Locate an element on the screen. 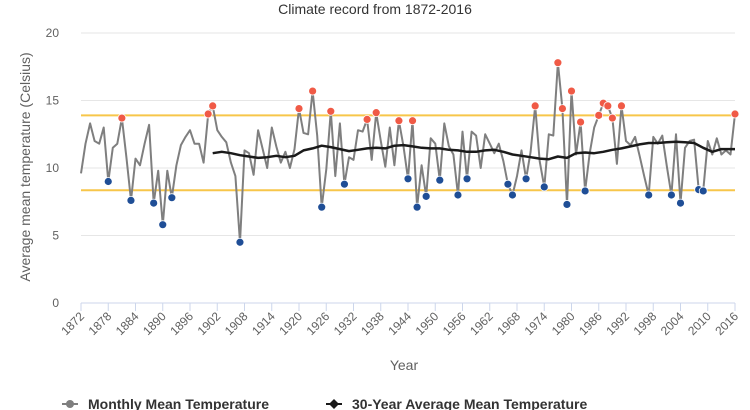 This screenshot has width=750, height=410. x-tick-label: 1908 is located at coordinates (236, 323).